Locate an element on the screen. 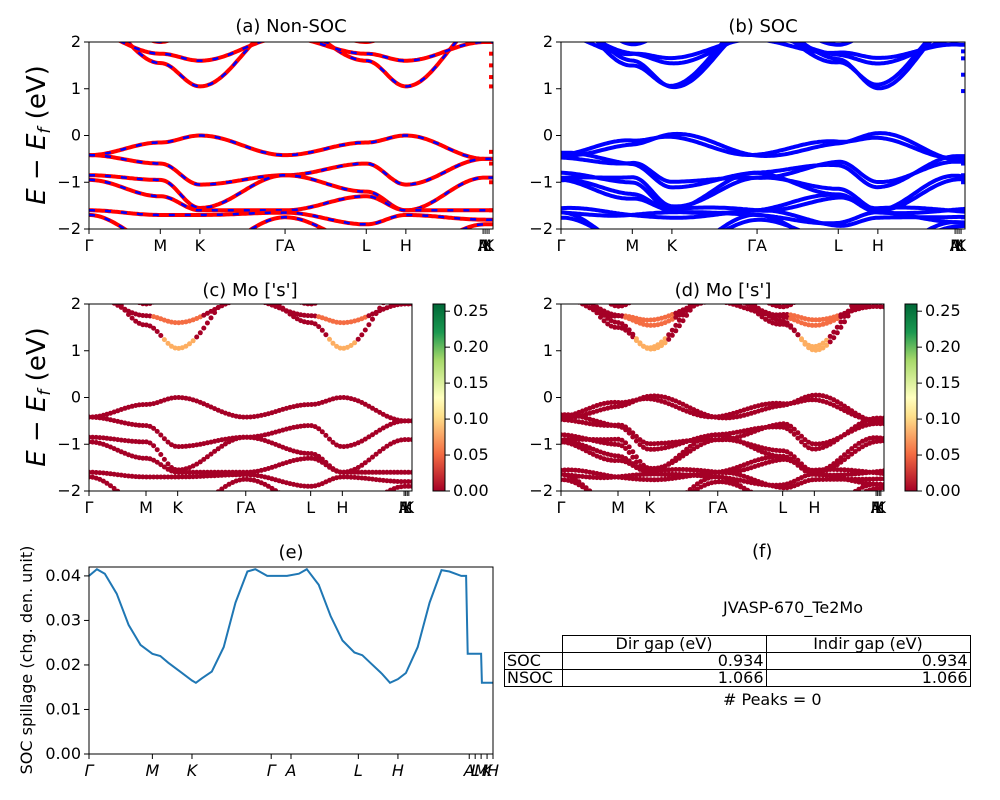 This screenshot has width=1000, height=800. y-tick-label: 0.00 is located at coordinates (63, 753).